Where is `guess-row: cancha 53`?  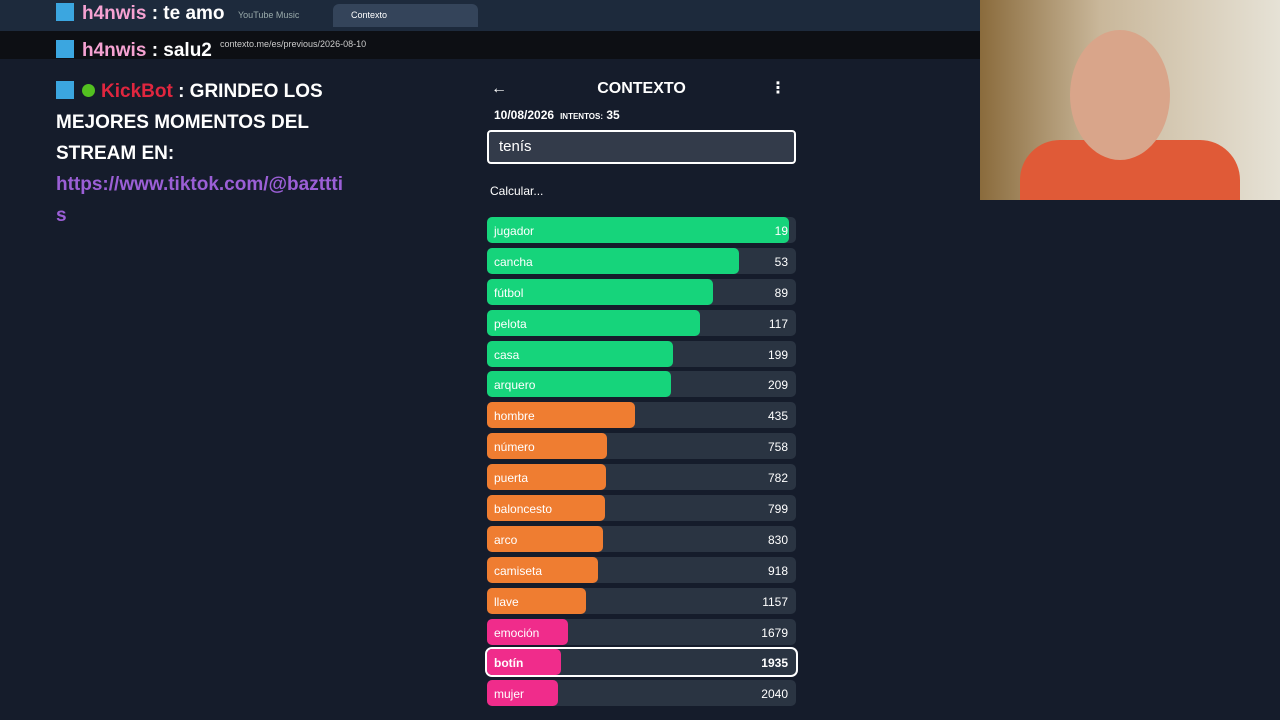 guess-row: cancha 53 is located at coordinates (641, 260).